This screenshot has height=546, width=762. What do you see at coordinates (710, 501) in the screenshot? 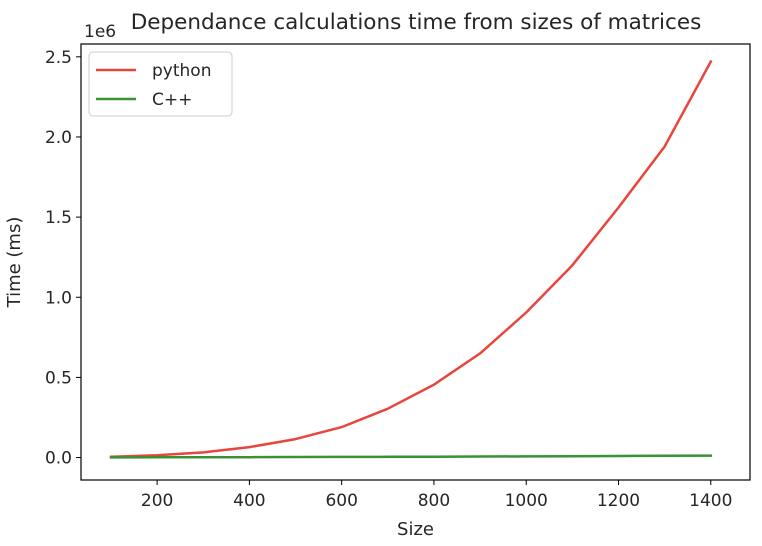
I see `x-tick-label: 1400` at bounding box center [710, 501].